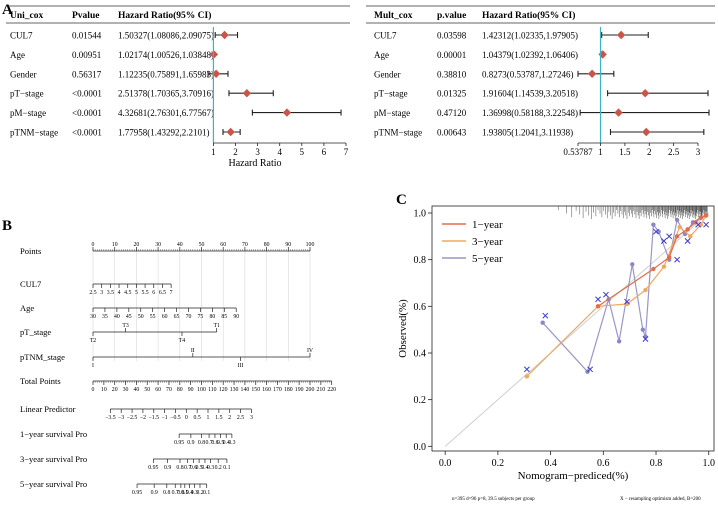 The height and width of the screenshot is (507, 718). What do you see at coordinates (87, 74) in the screenshot?
I see `p-value: 0.56317` at bounding box center [87, 74].